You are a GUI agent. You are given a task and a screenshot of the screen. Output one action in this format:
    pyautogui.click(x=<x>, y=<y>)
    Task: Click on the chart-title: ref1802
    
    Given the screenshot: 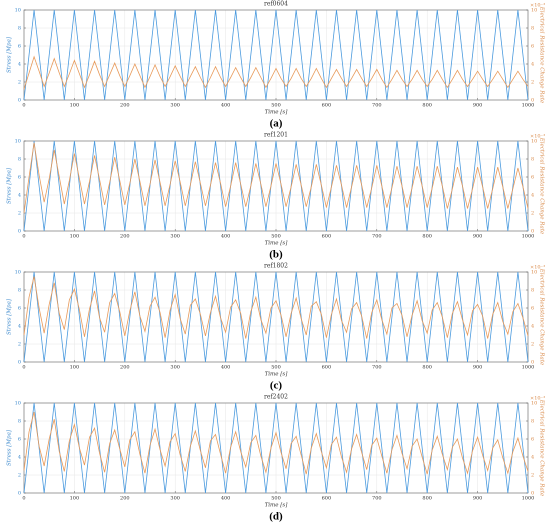 What is the action you would take?
    pyautogui.click(x=276, y=266)
    